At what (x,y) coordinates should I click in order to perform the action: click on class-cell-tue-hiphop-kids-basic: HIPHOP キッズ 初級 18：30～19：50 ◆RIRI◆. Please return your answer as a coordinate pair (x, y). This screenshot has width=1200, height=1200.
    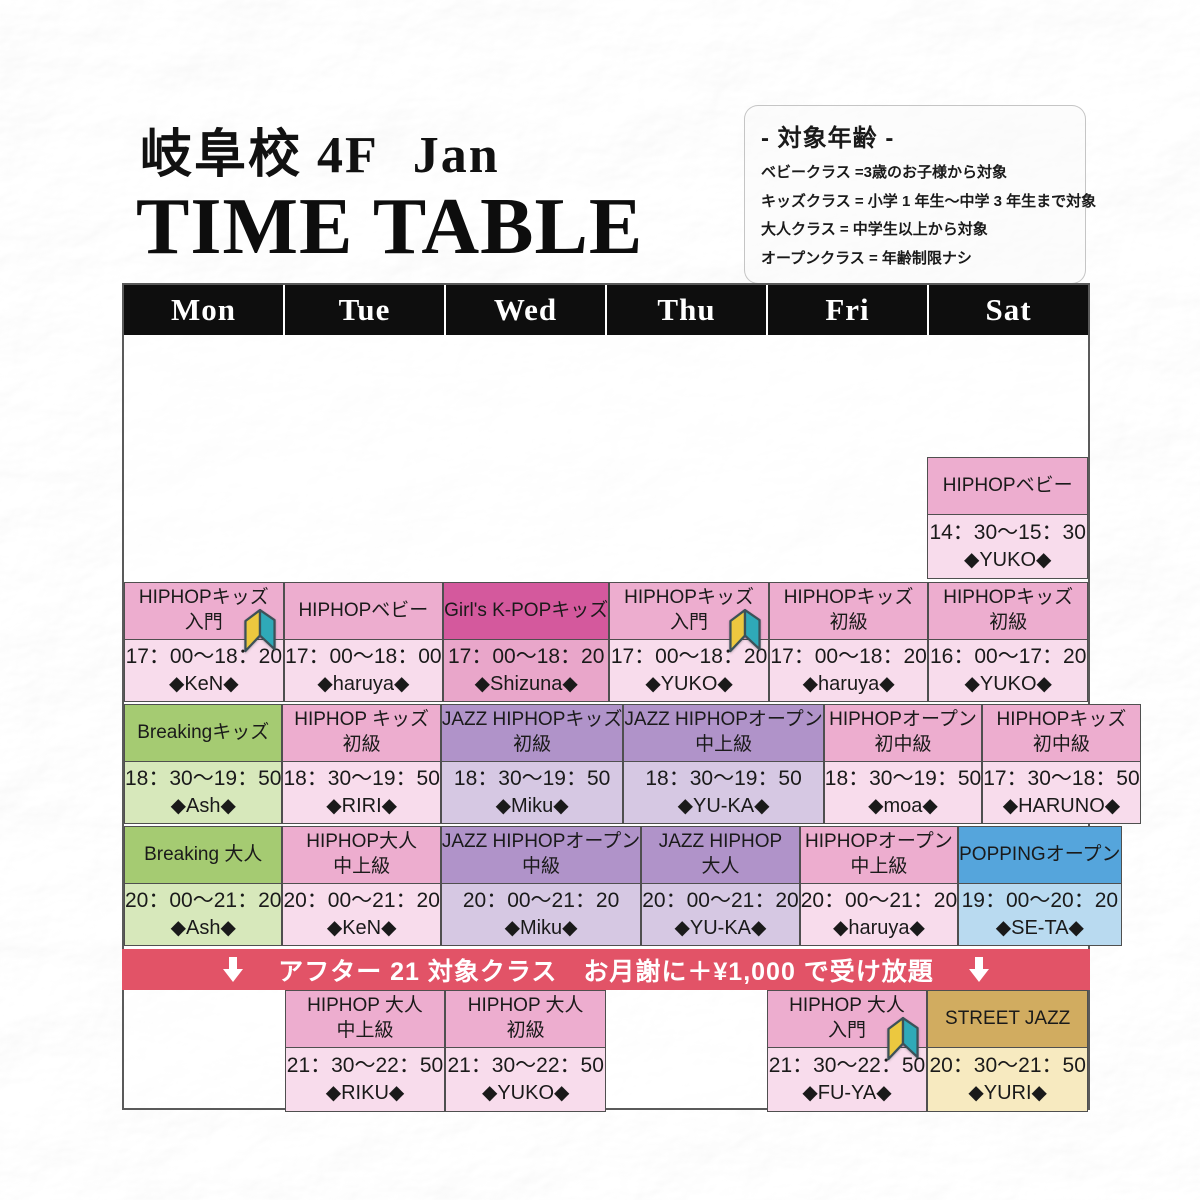
    Looking at the image, I should click on (361, 764).